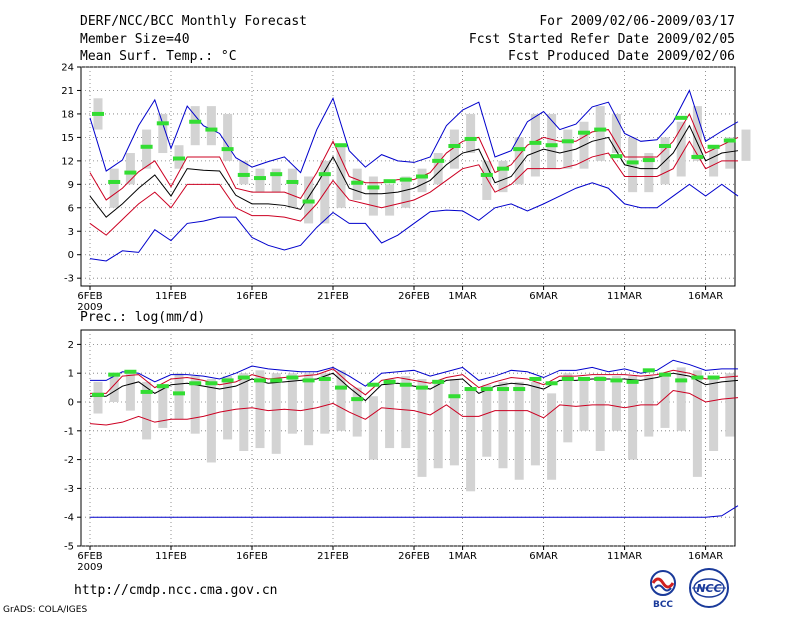  What do you see at coordinates (71, 403) in the screenshot?
I see `y-tick-label: 0` at bounding box center [71, 403].